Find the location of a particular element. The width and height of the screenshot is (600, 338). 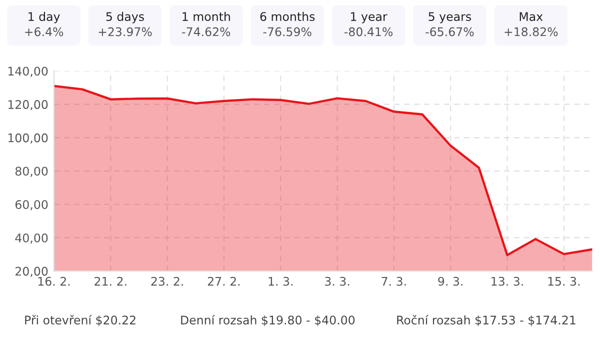

text: +6.4% is located at coordinates (44, 31).